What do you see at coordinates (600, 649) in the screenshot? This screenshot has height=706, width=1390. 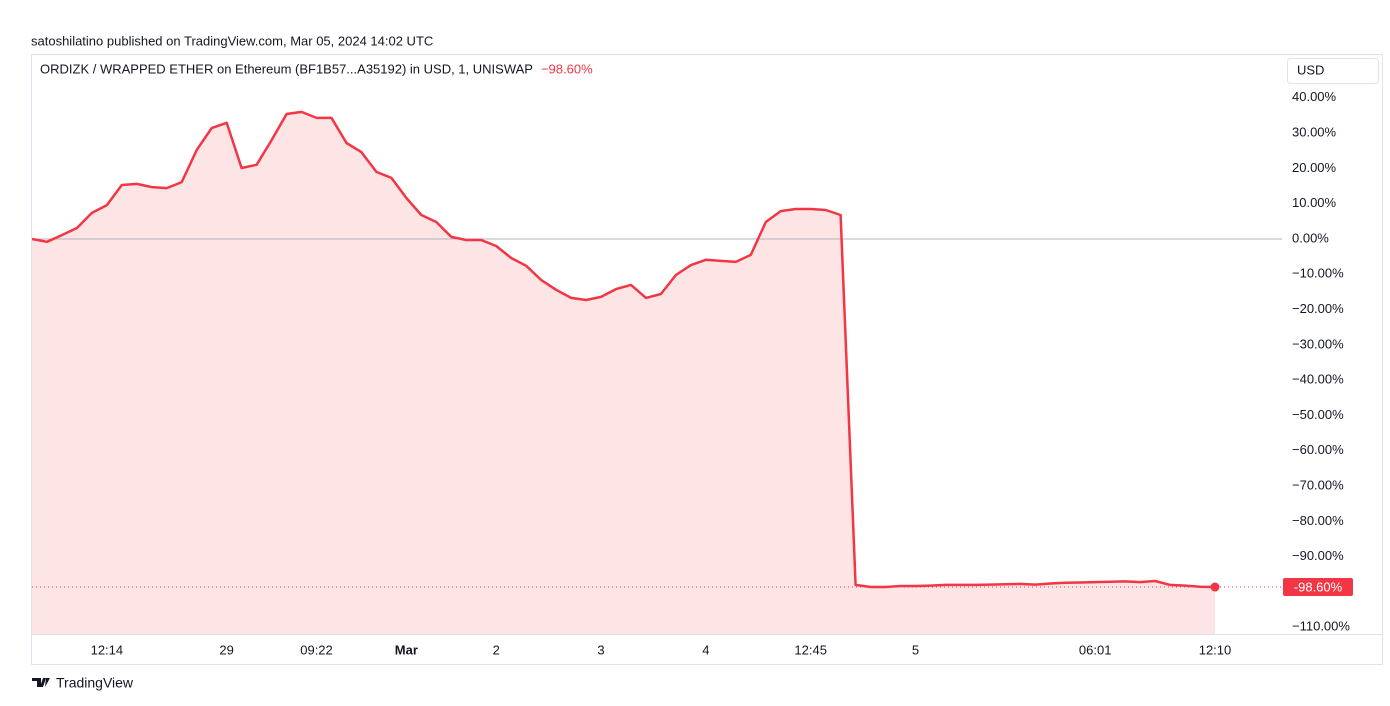 I see `x-tick-label: 3` at bounding box center [600, 649].